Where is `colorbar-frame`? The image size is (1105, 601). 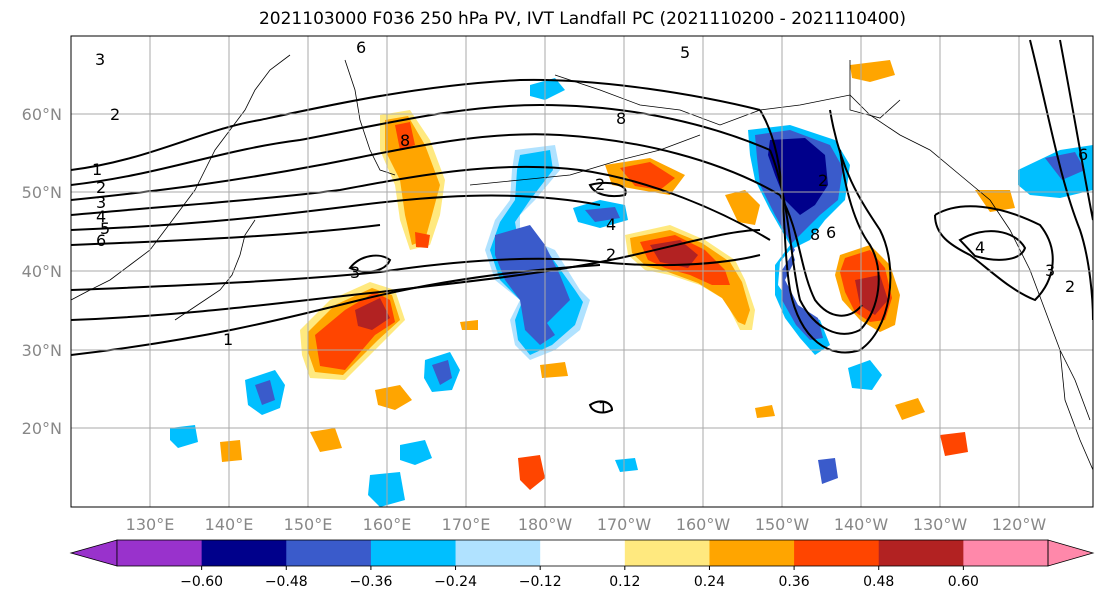 colorbar-frame is located at coordinates (582, 553).